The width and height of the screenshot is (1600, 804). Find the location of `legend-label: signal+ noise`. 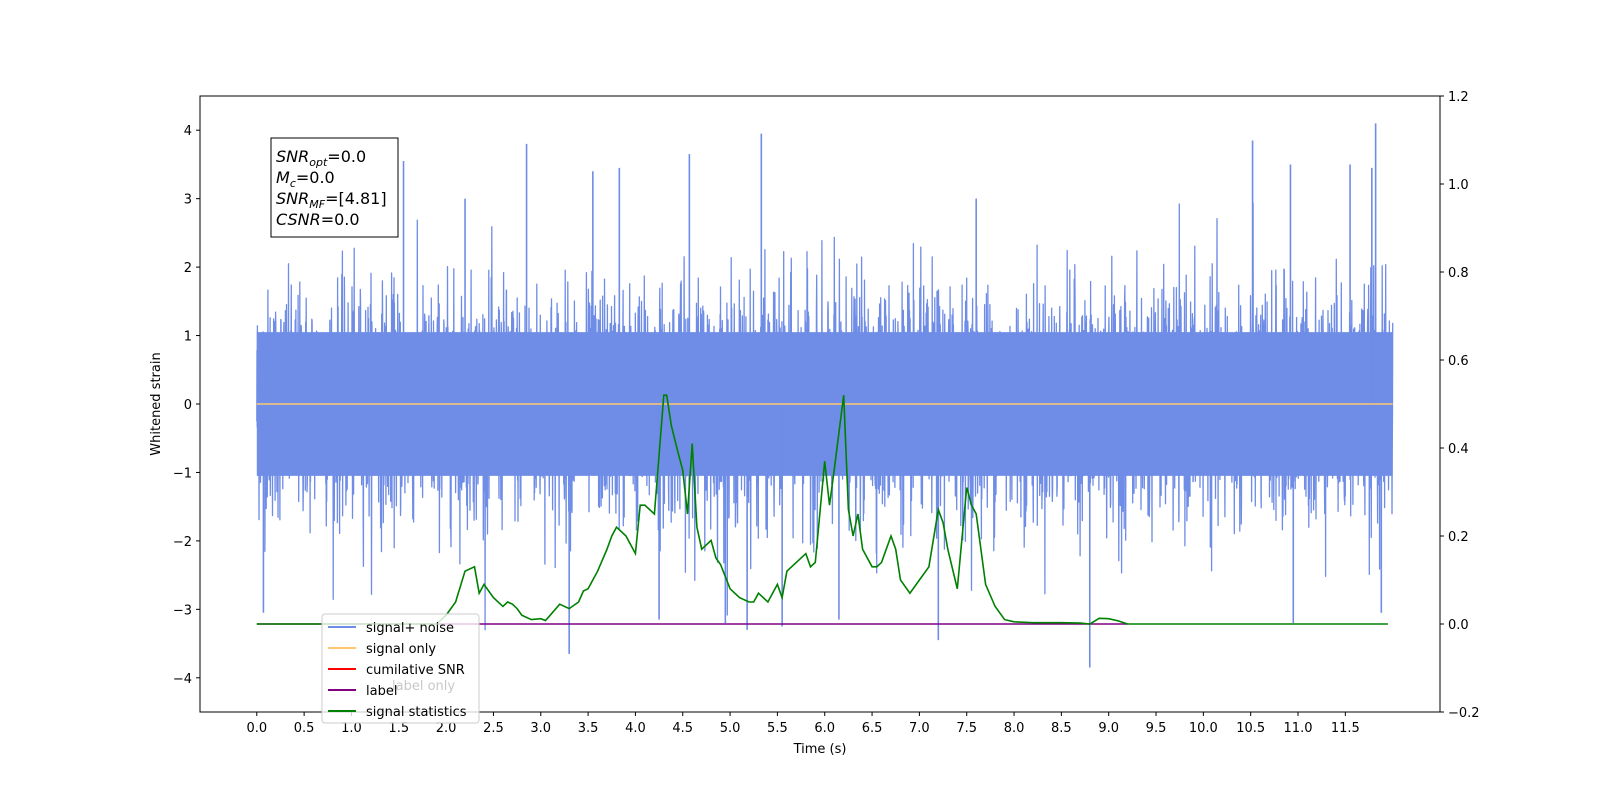

legend-label: signal+ noise is located at coordinates (410, 628).